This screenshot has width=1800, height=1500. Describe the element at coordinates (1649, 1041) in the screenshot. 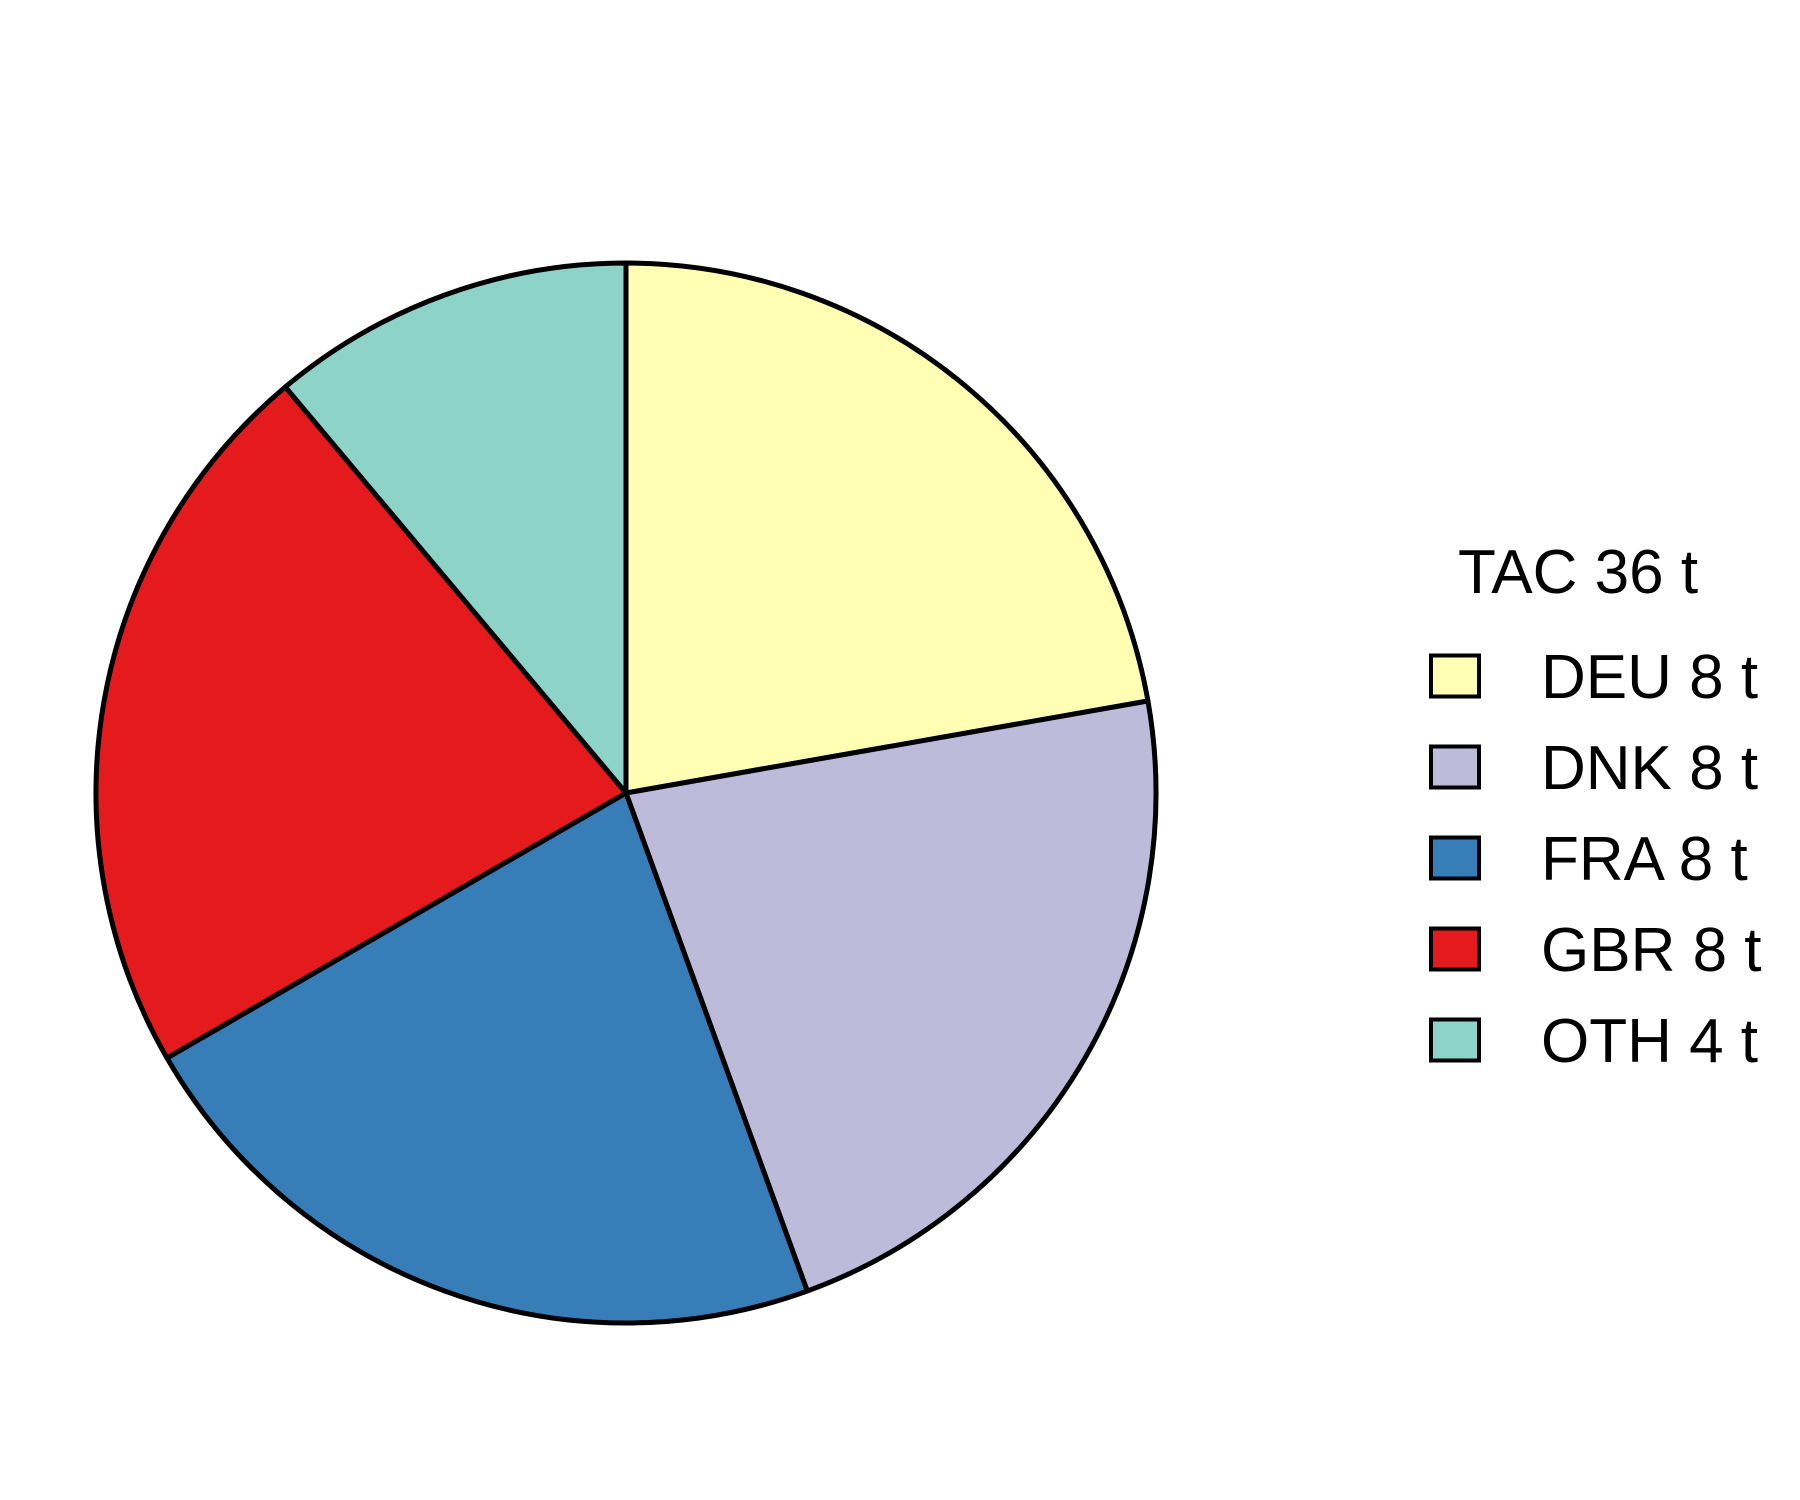

I see `legend-label-oth: OTH 4 t` at that location.